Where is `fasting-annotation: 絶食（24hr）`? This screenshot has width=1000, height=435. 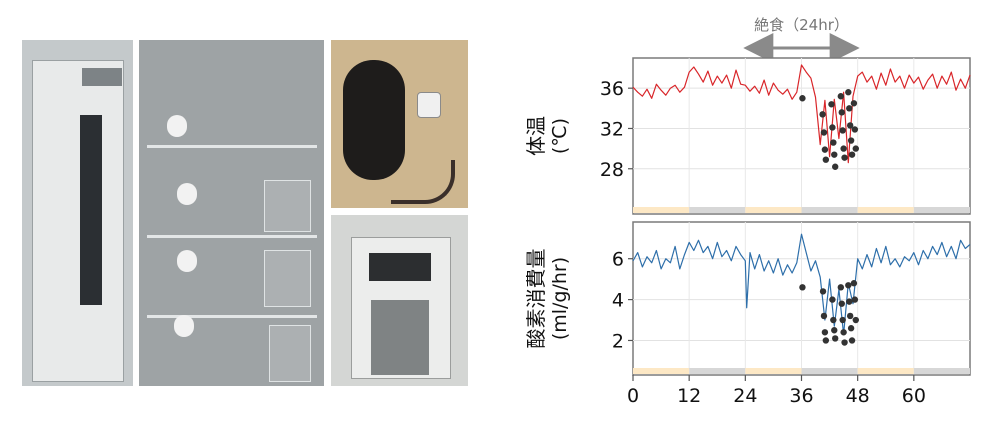
fasting-annotation: 絶食（24hr） is located at coordinates (801, 39).